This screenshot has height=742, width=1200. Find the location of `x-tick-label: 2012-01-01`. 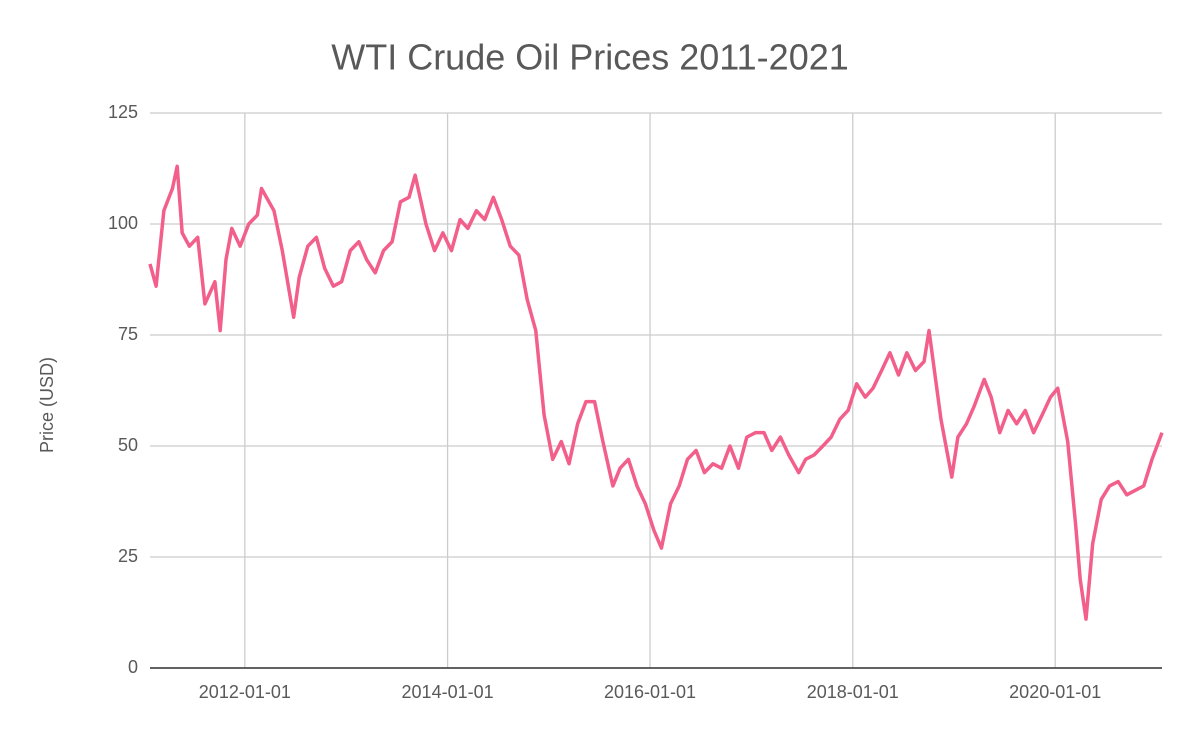

x-tick-label: 2012-01-01 is located at coordinates (245, 692).